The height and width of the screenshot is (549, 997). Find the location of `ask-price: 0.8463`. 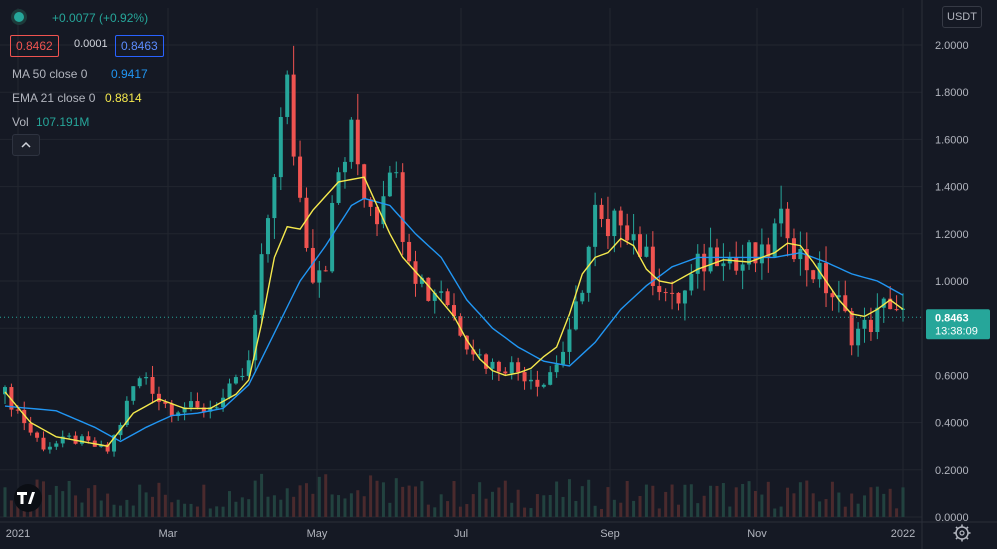

ask-price: 0.8463 is located at coordinates (139, 46).